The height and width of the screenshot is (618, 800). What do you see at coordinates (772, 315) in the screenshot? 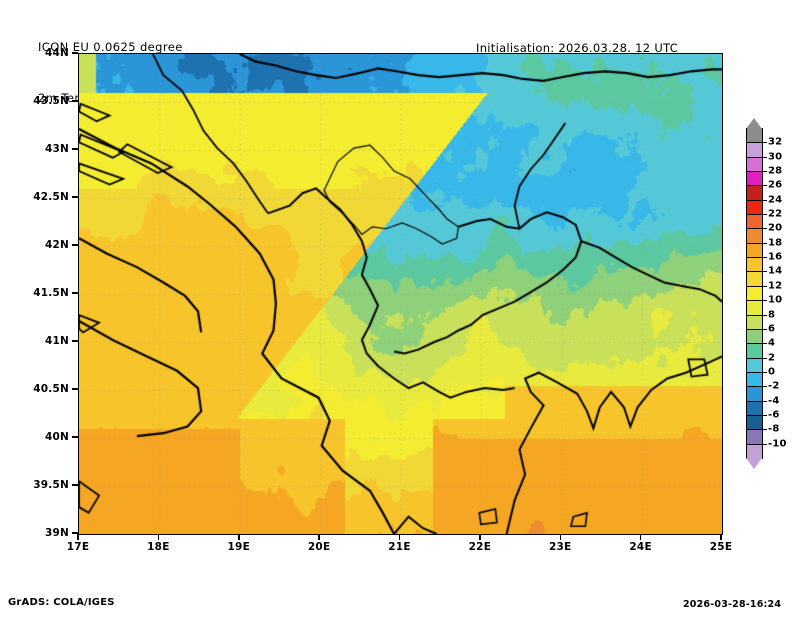
I see `colorbar-tick-label: 8` at bounding box center [772, 315].